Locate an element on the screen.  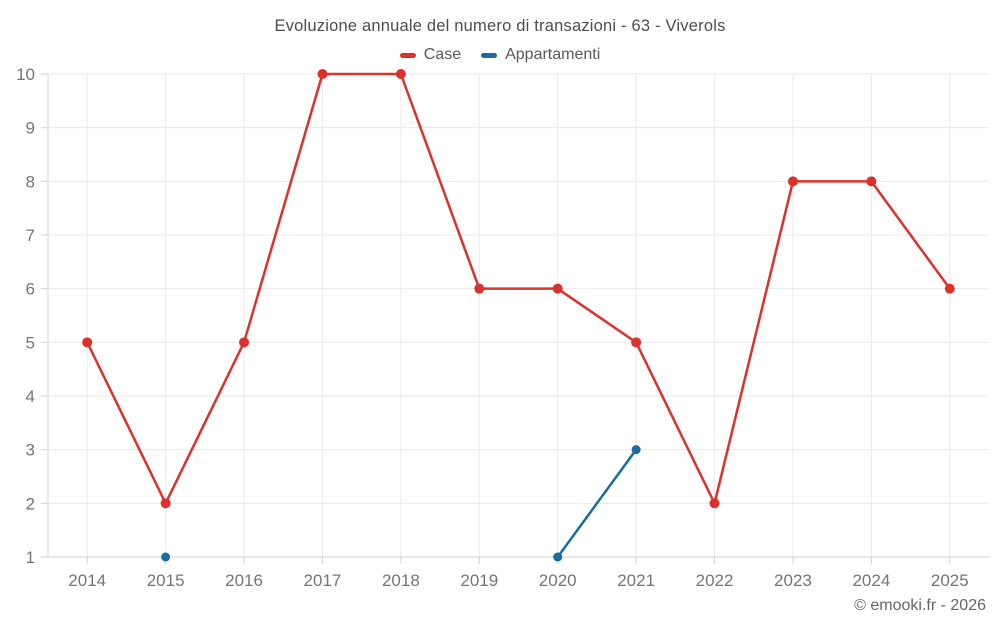
y-axis-label-2: 2 is located at coordinates (30, 503).